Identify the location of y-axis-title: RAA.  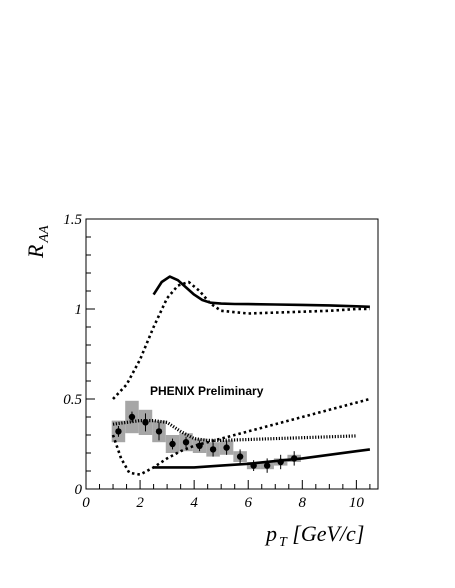
(37, 242).